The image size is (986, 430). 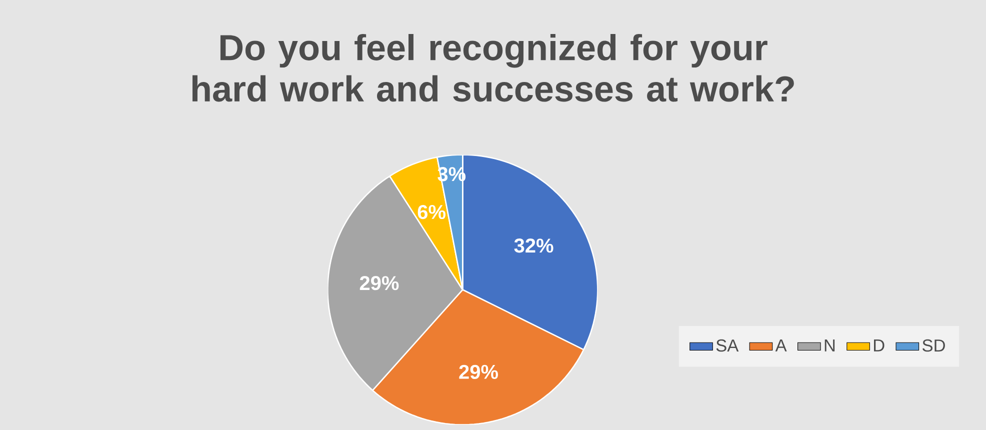 I want to click on legend-label: SD, so click(x=933, y=345).